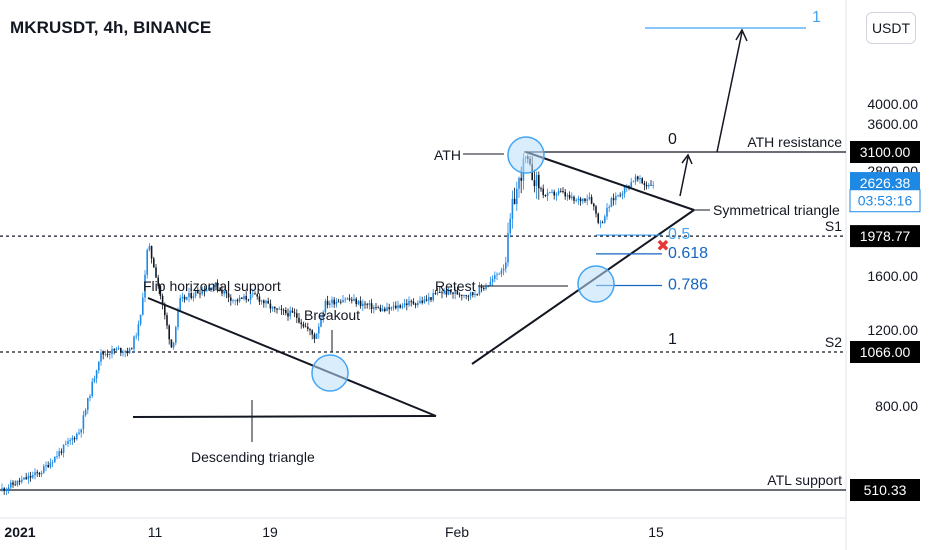 The image size is (932, 550). I want to click on x-tick-label: 19, so click(270, 532).